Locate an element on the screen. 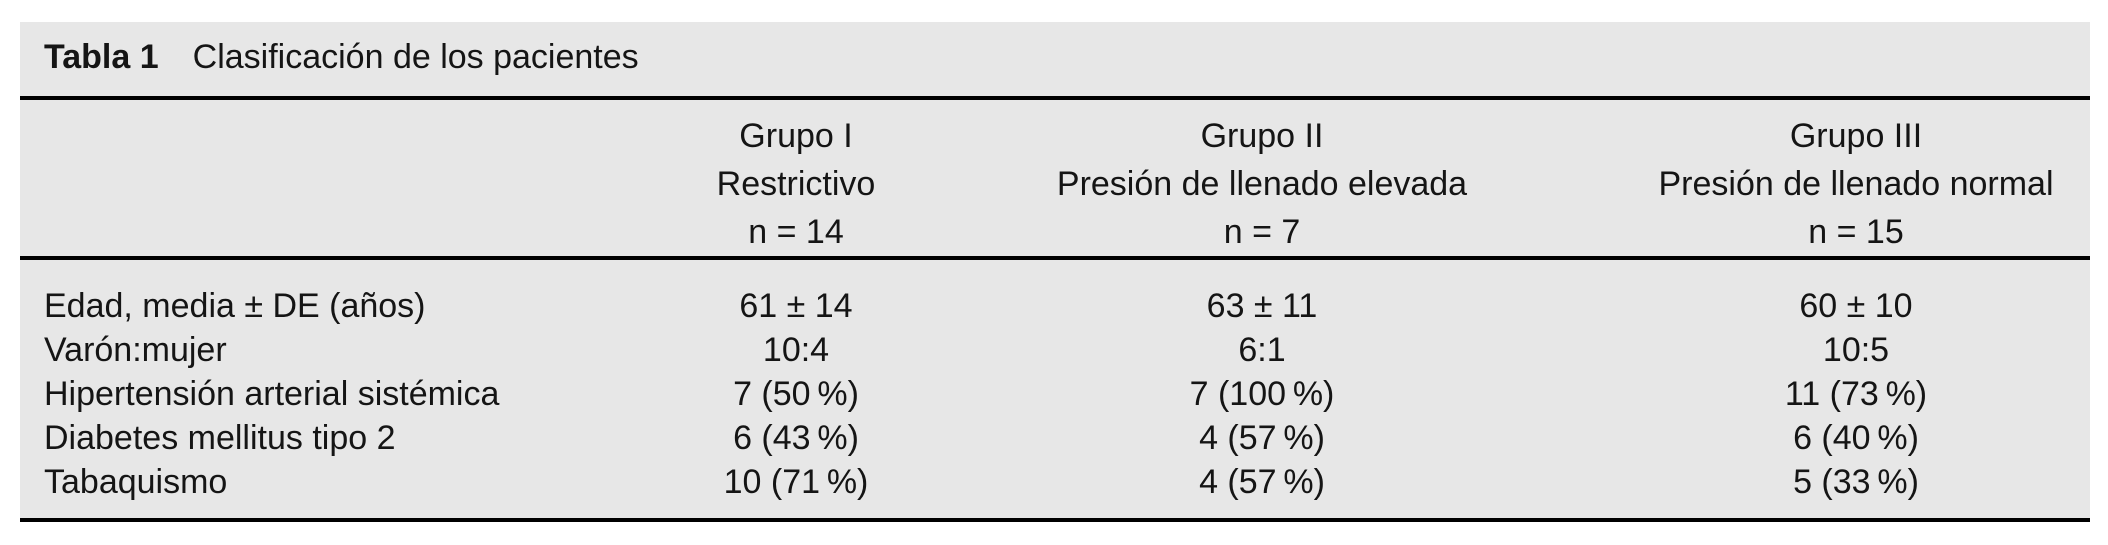 Image resolution: width=2108 pixels, height=545 pixels. row-label: Tabaquismo is located at coordinates (136, 482).